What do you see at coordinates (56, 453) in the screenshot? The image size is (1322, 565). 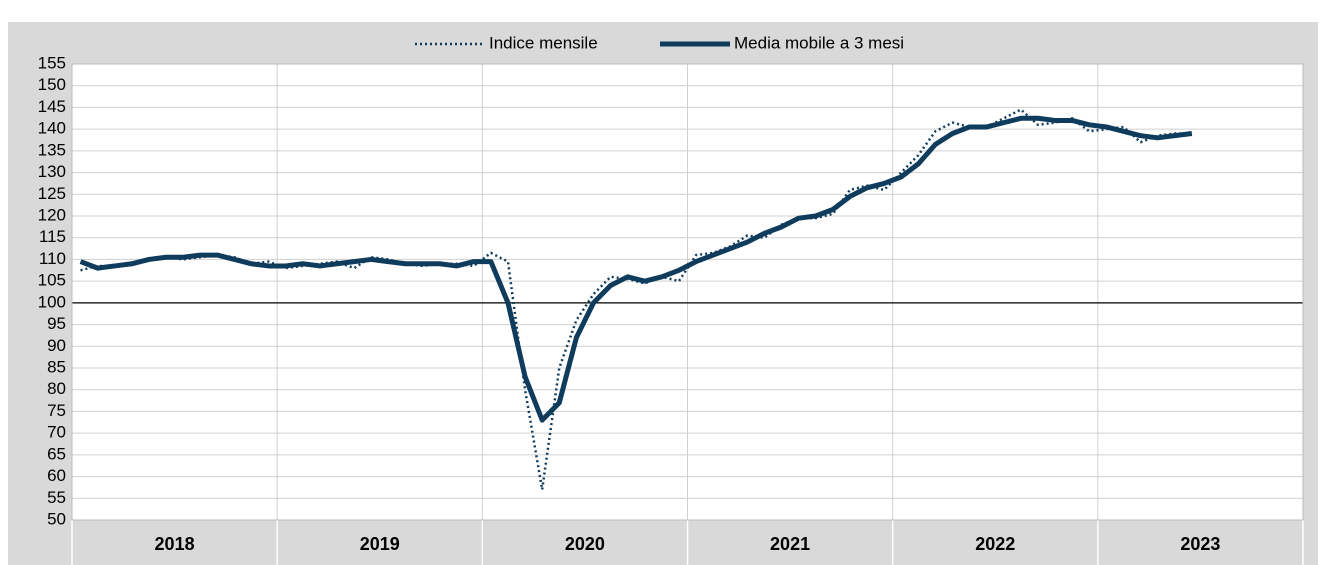 I see `y-tick-label: 65` at bounding box center [56, 453].